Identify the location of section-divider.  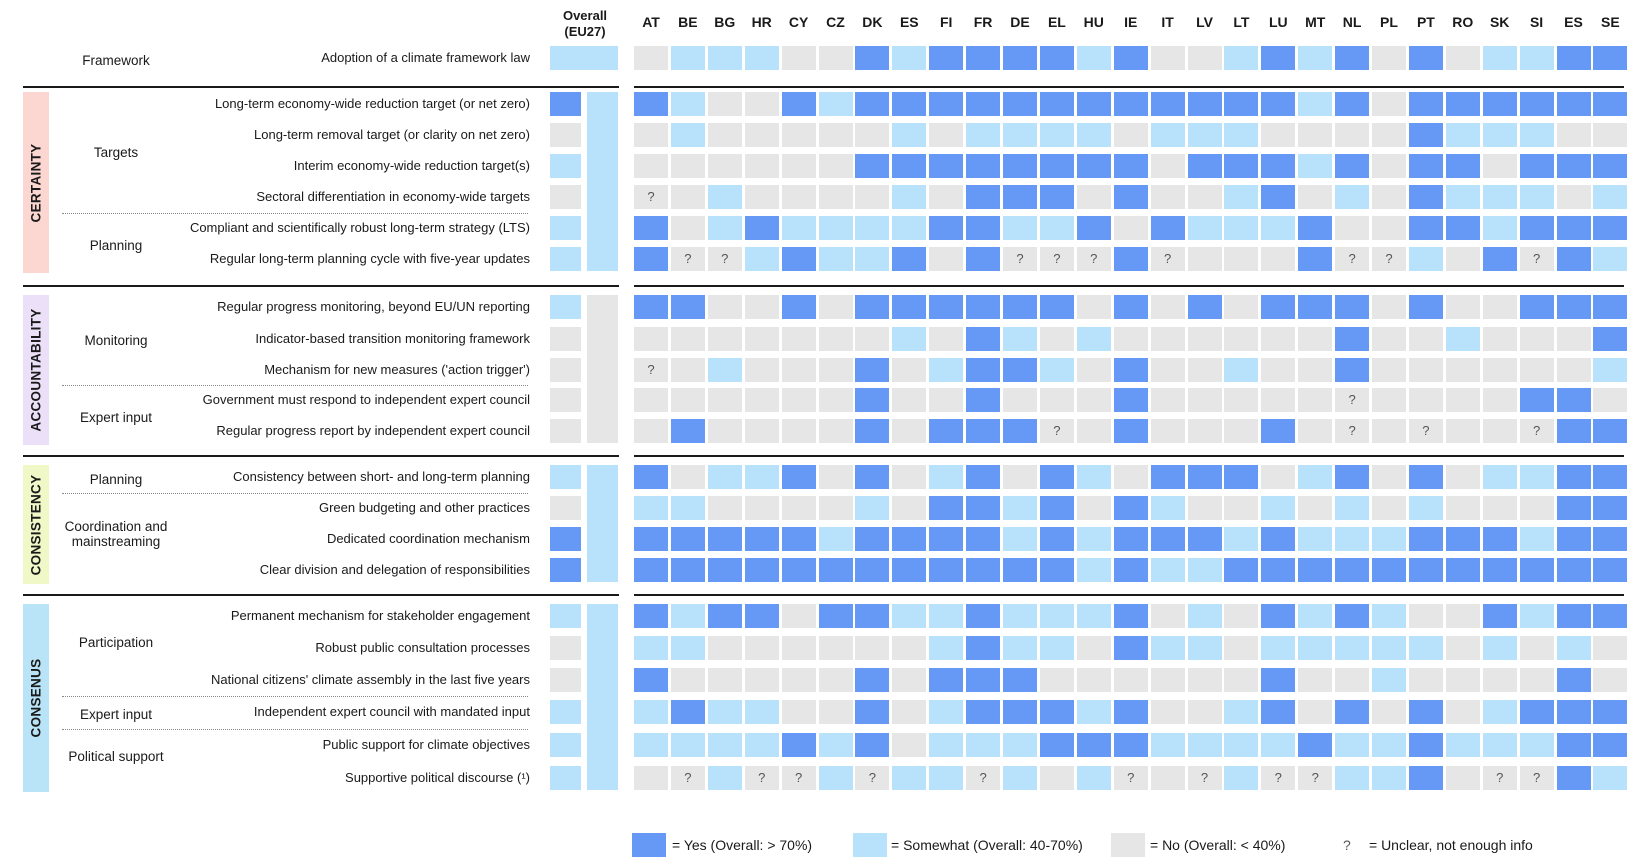
(1129, 286).